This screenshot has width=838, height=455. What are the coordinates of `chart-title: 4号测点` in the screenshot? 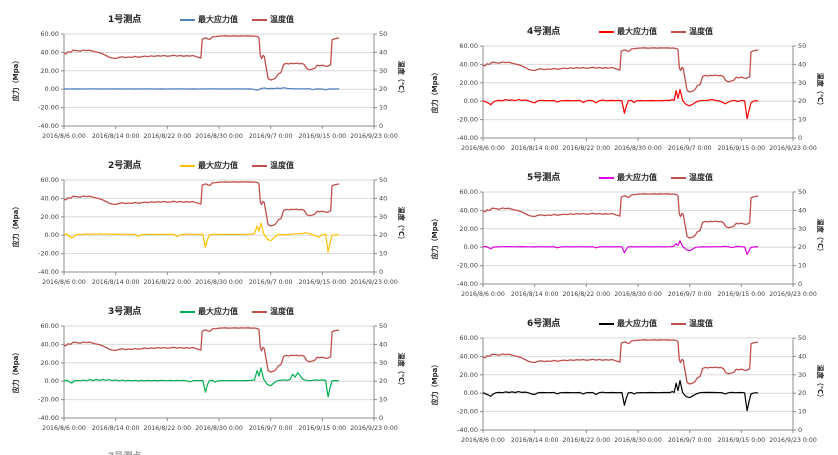 It's located at (544, 32).